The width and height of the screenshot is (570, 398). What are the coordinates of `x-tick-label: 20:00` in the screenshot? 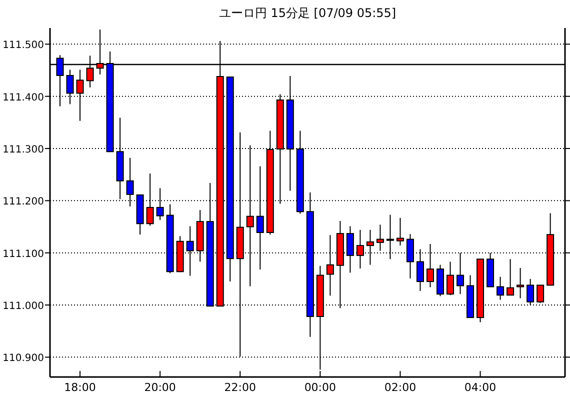 It's located at (160, 387).